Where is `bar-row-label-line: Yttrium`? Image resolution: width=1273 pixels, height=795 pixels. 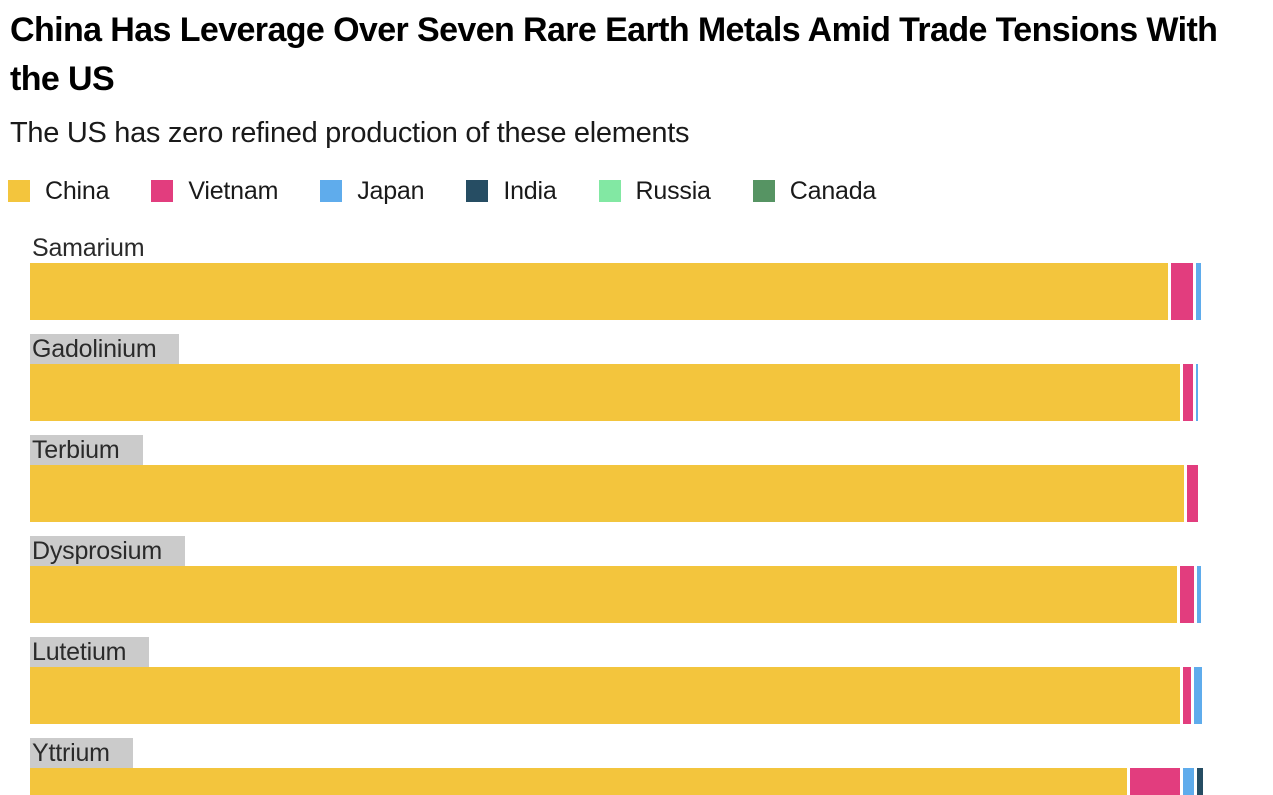
bar-row-label-line: Yttrium is located at coordinates (651, 753).